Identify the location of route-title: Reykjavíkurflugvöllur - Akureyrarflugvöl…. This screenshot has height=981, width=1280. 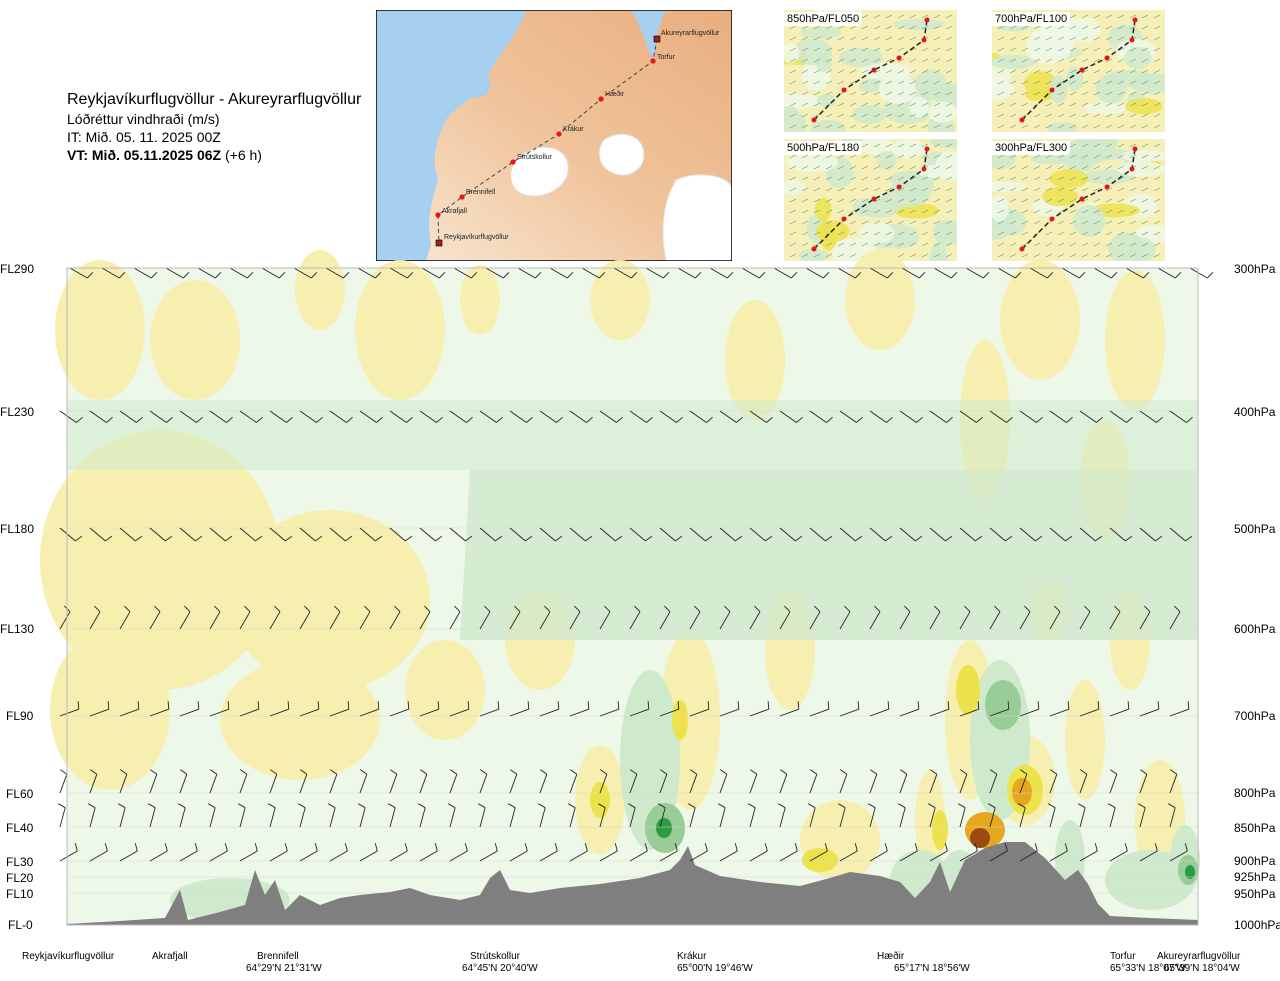
(214, 99).